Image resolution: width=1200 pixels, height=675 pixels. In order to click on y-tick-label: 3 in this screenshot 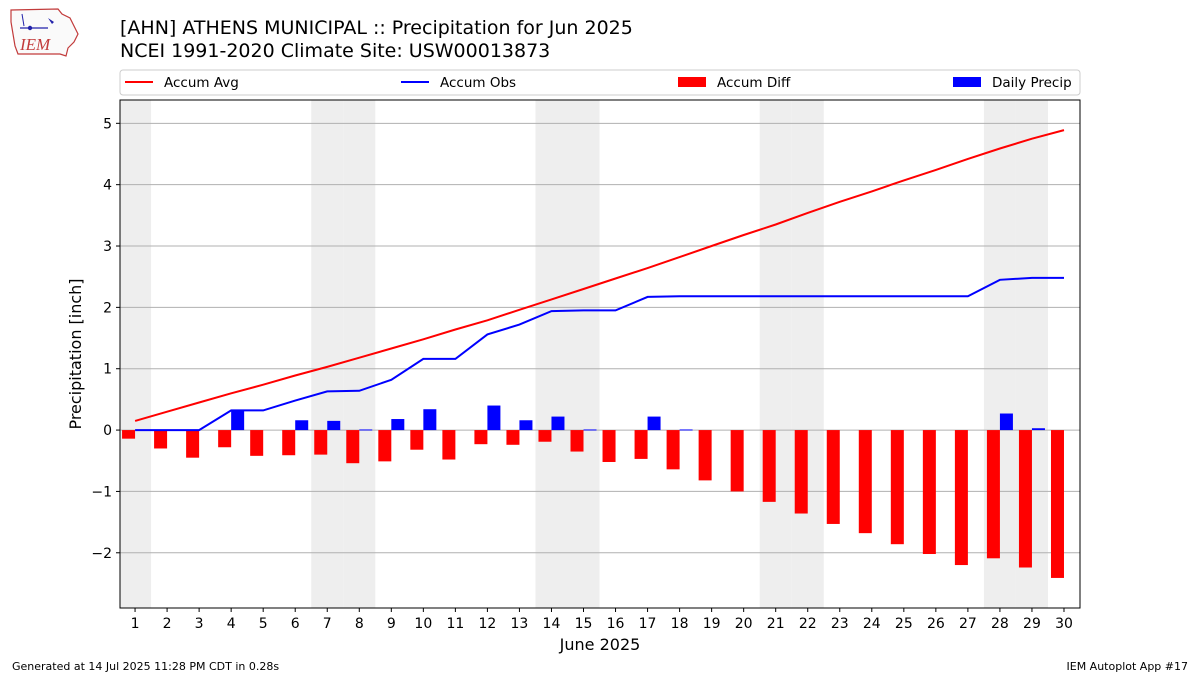, I will do `click(107, 247)`.